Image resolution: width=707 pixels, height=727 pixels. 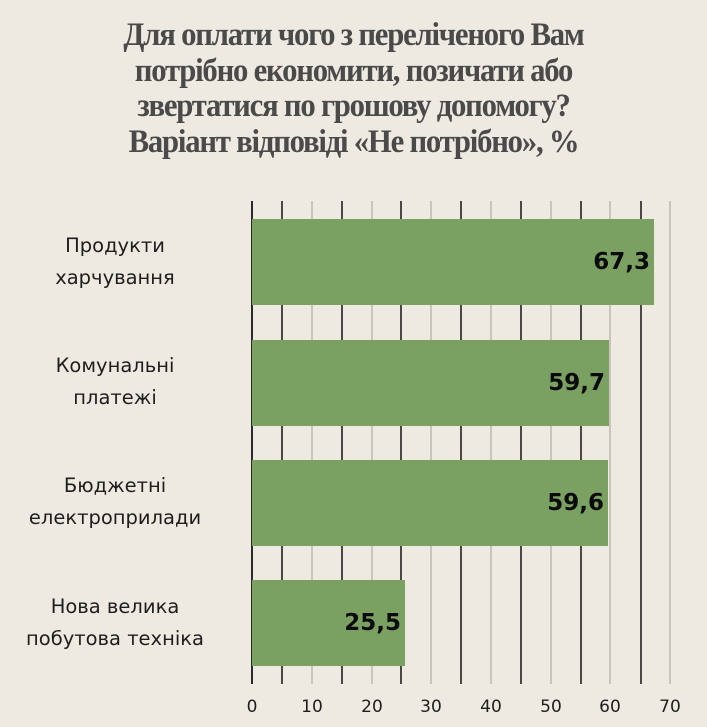 I want to click on category-label-large-appliances: Нова велика побутова техніка, so click(x=115, y=623).